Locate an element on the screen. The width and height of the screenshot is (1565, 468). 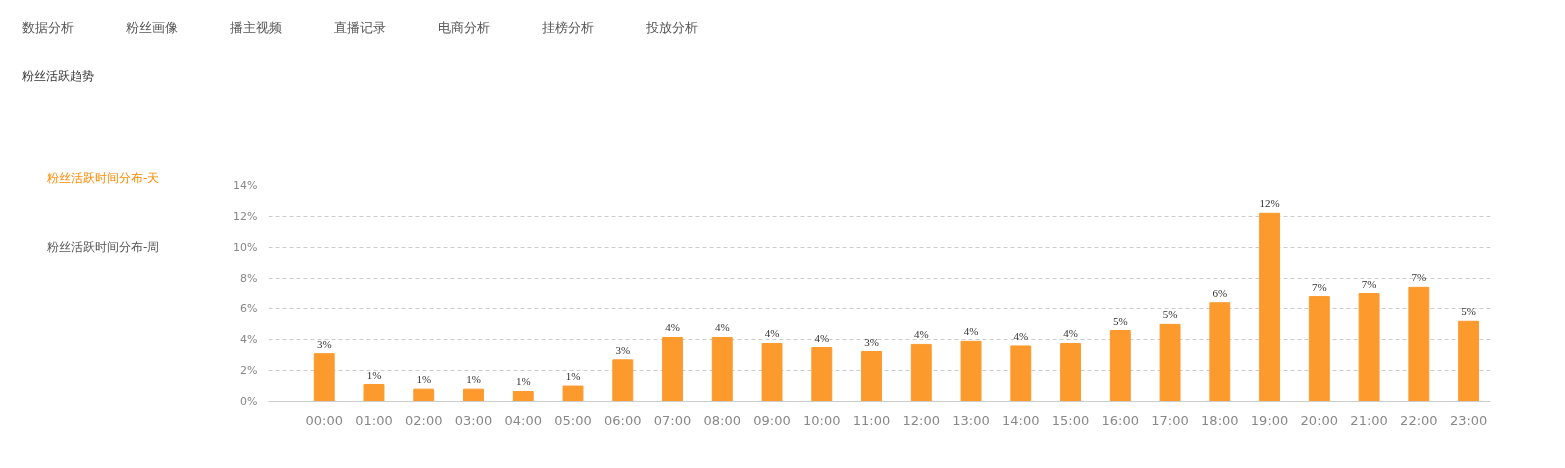
y-tick-label: 8% is located at coordinates (249, 278).